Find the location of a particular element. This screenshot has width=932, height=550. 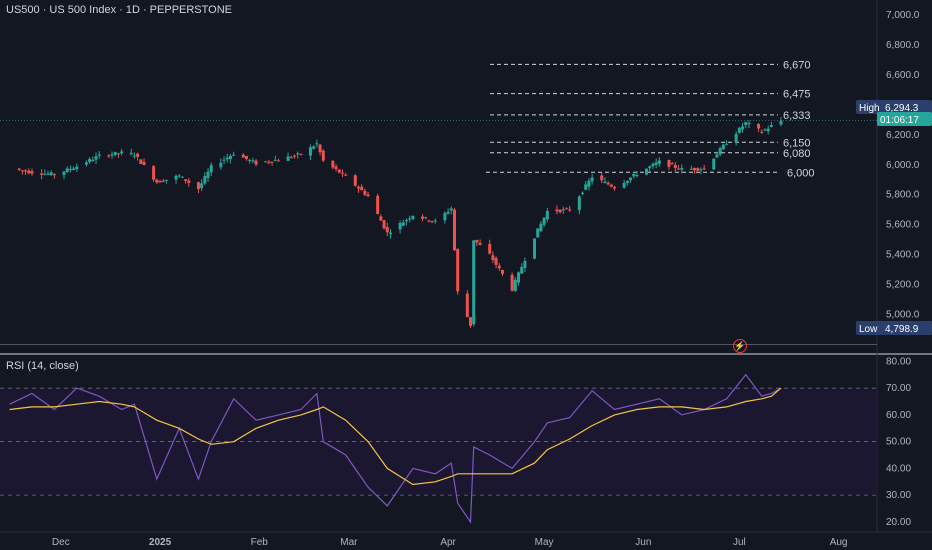

level-label: 6,000 is located at coordinates (801, 173).